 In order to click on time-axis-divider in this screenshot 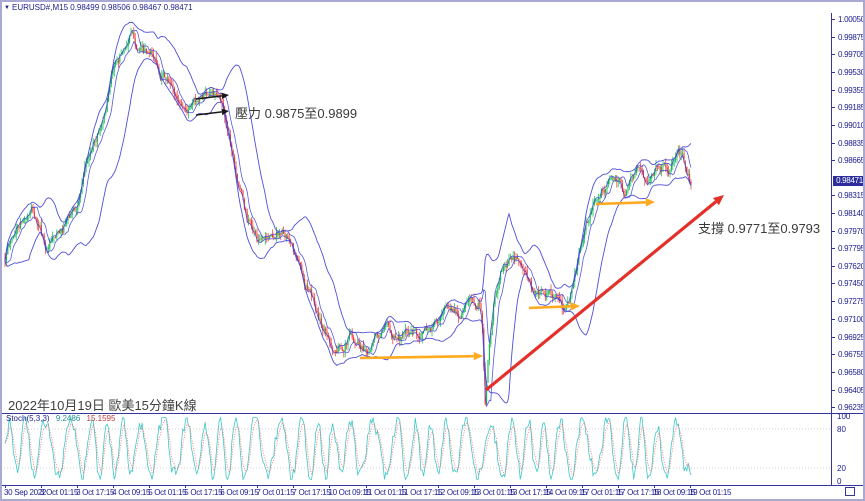, I will do `click(432, 485)`.